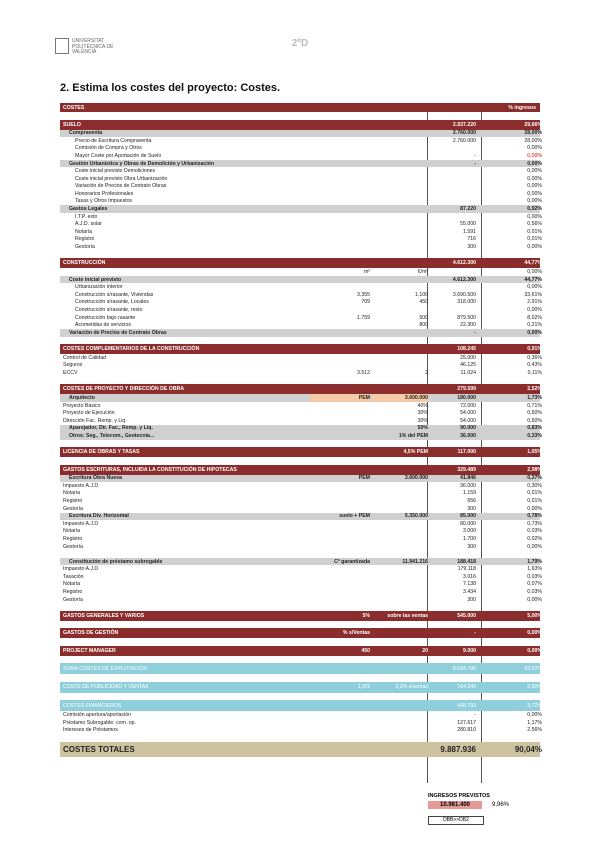 The width and height of the screenshot is (600, 848). What do you see at coordinates (301, 650) in the screenshot?
I see `table-row: PROJECT MANAGER 450 20 9.000 0,00%` at bounding box center [301, 650].